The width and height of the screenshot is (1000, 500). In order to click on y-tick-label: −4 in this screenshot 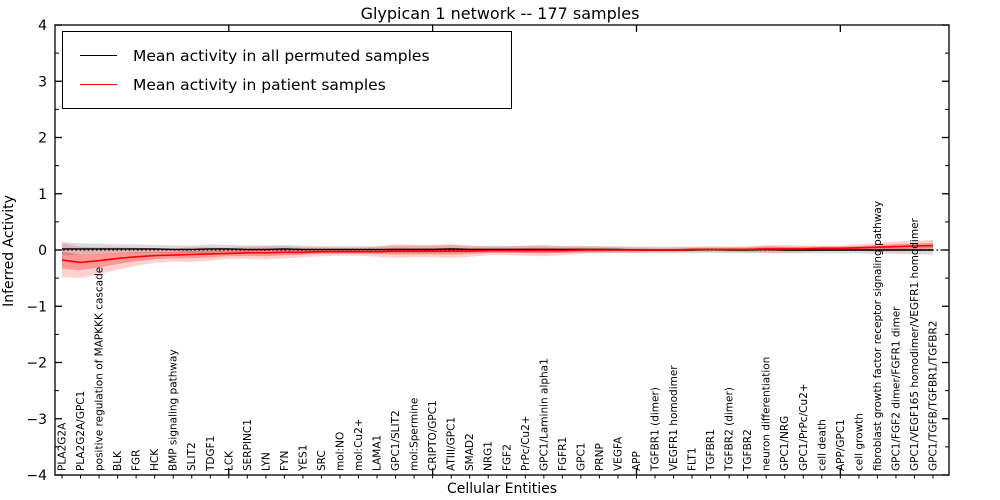, I will do `click(36, 476)`.